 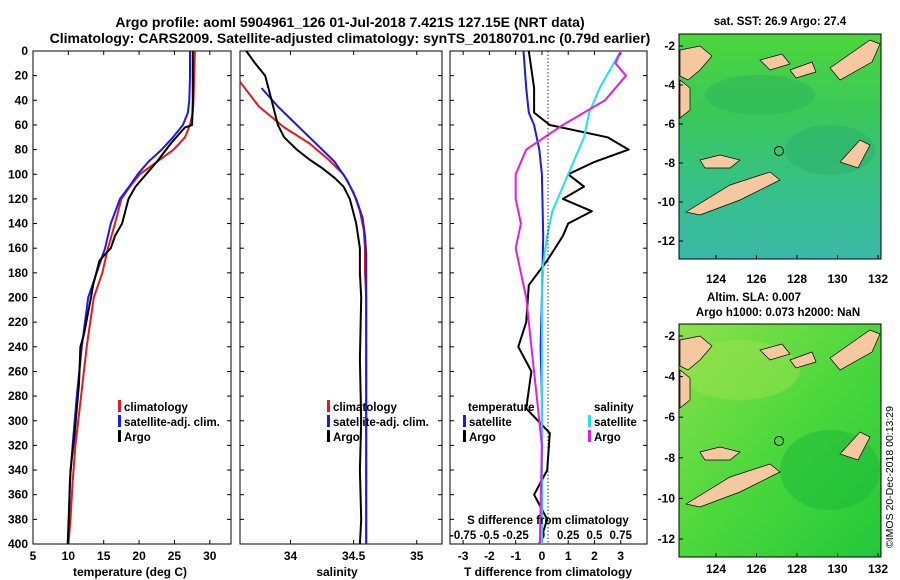 What do you see at coordinates (24, 51) in the screenshot?
I see `depth-tick-label: 0` at bounding box center [24, 51].